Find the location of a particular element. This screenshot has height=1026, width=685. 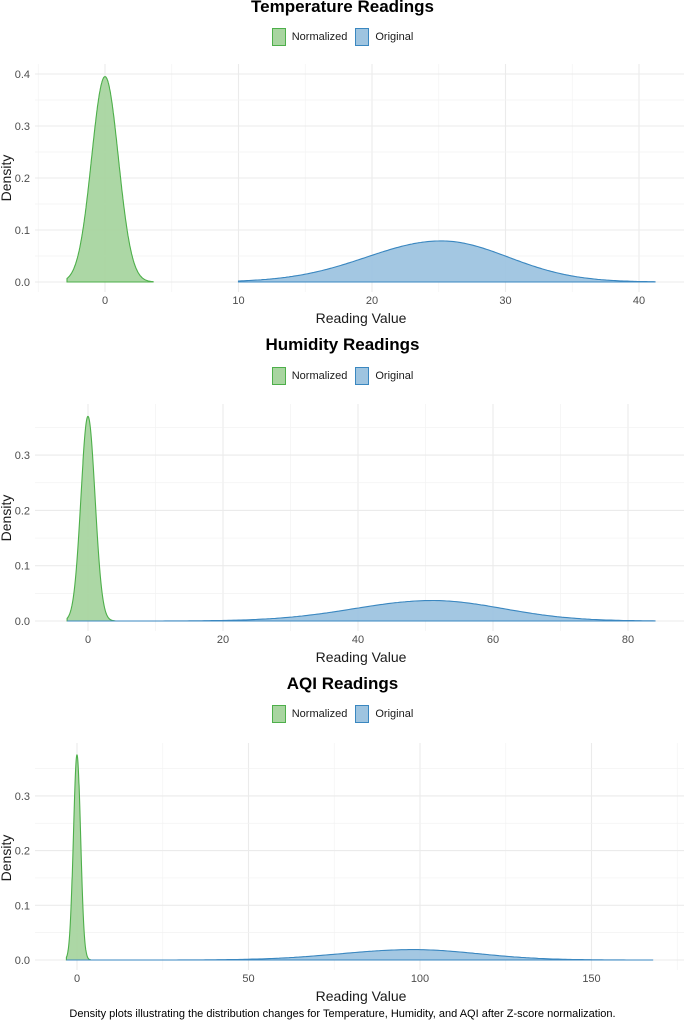

temperature-chart-title: Temperature Readings is located at coordinates (342, 8).